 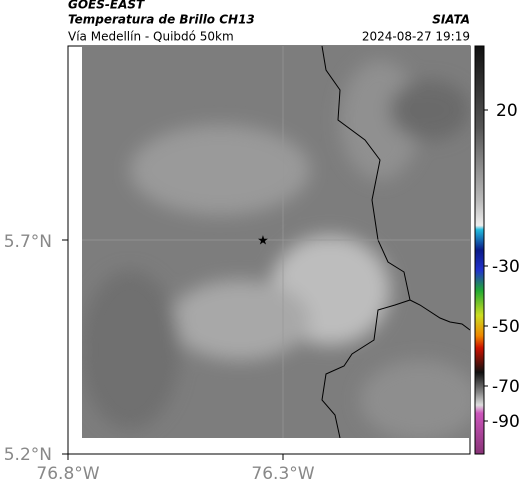 I want to click on lat-label: 5.7°N, so click(x=28, y=242).